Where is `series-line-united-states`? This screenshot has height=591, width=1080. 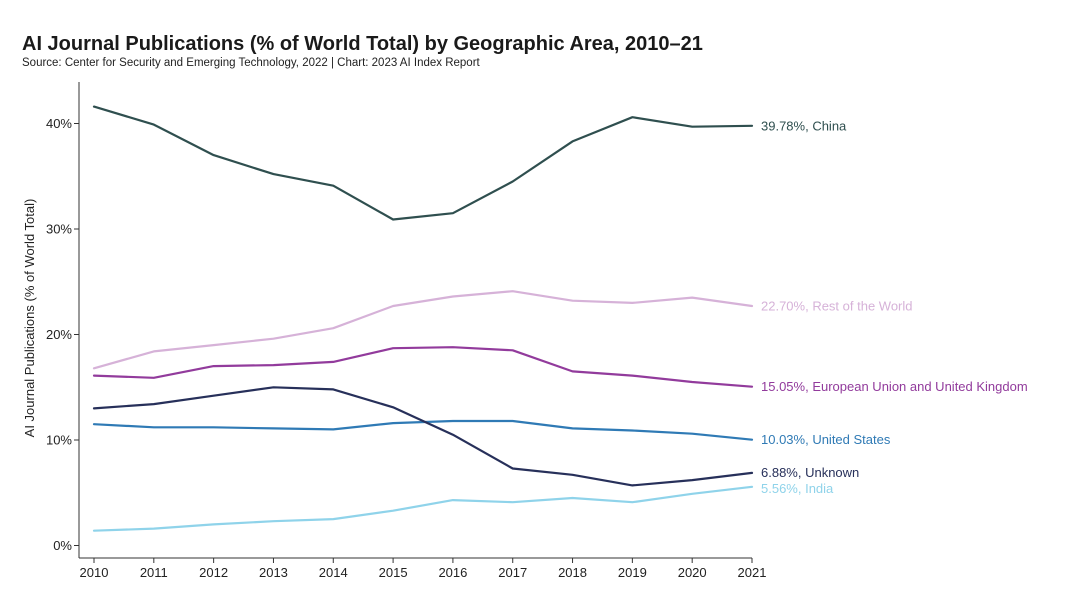
series-line-united-states is located at coordinates (423, 430).